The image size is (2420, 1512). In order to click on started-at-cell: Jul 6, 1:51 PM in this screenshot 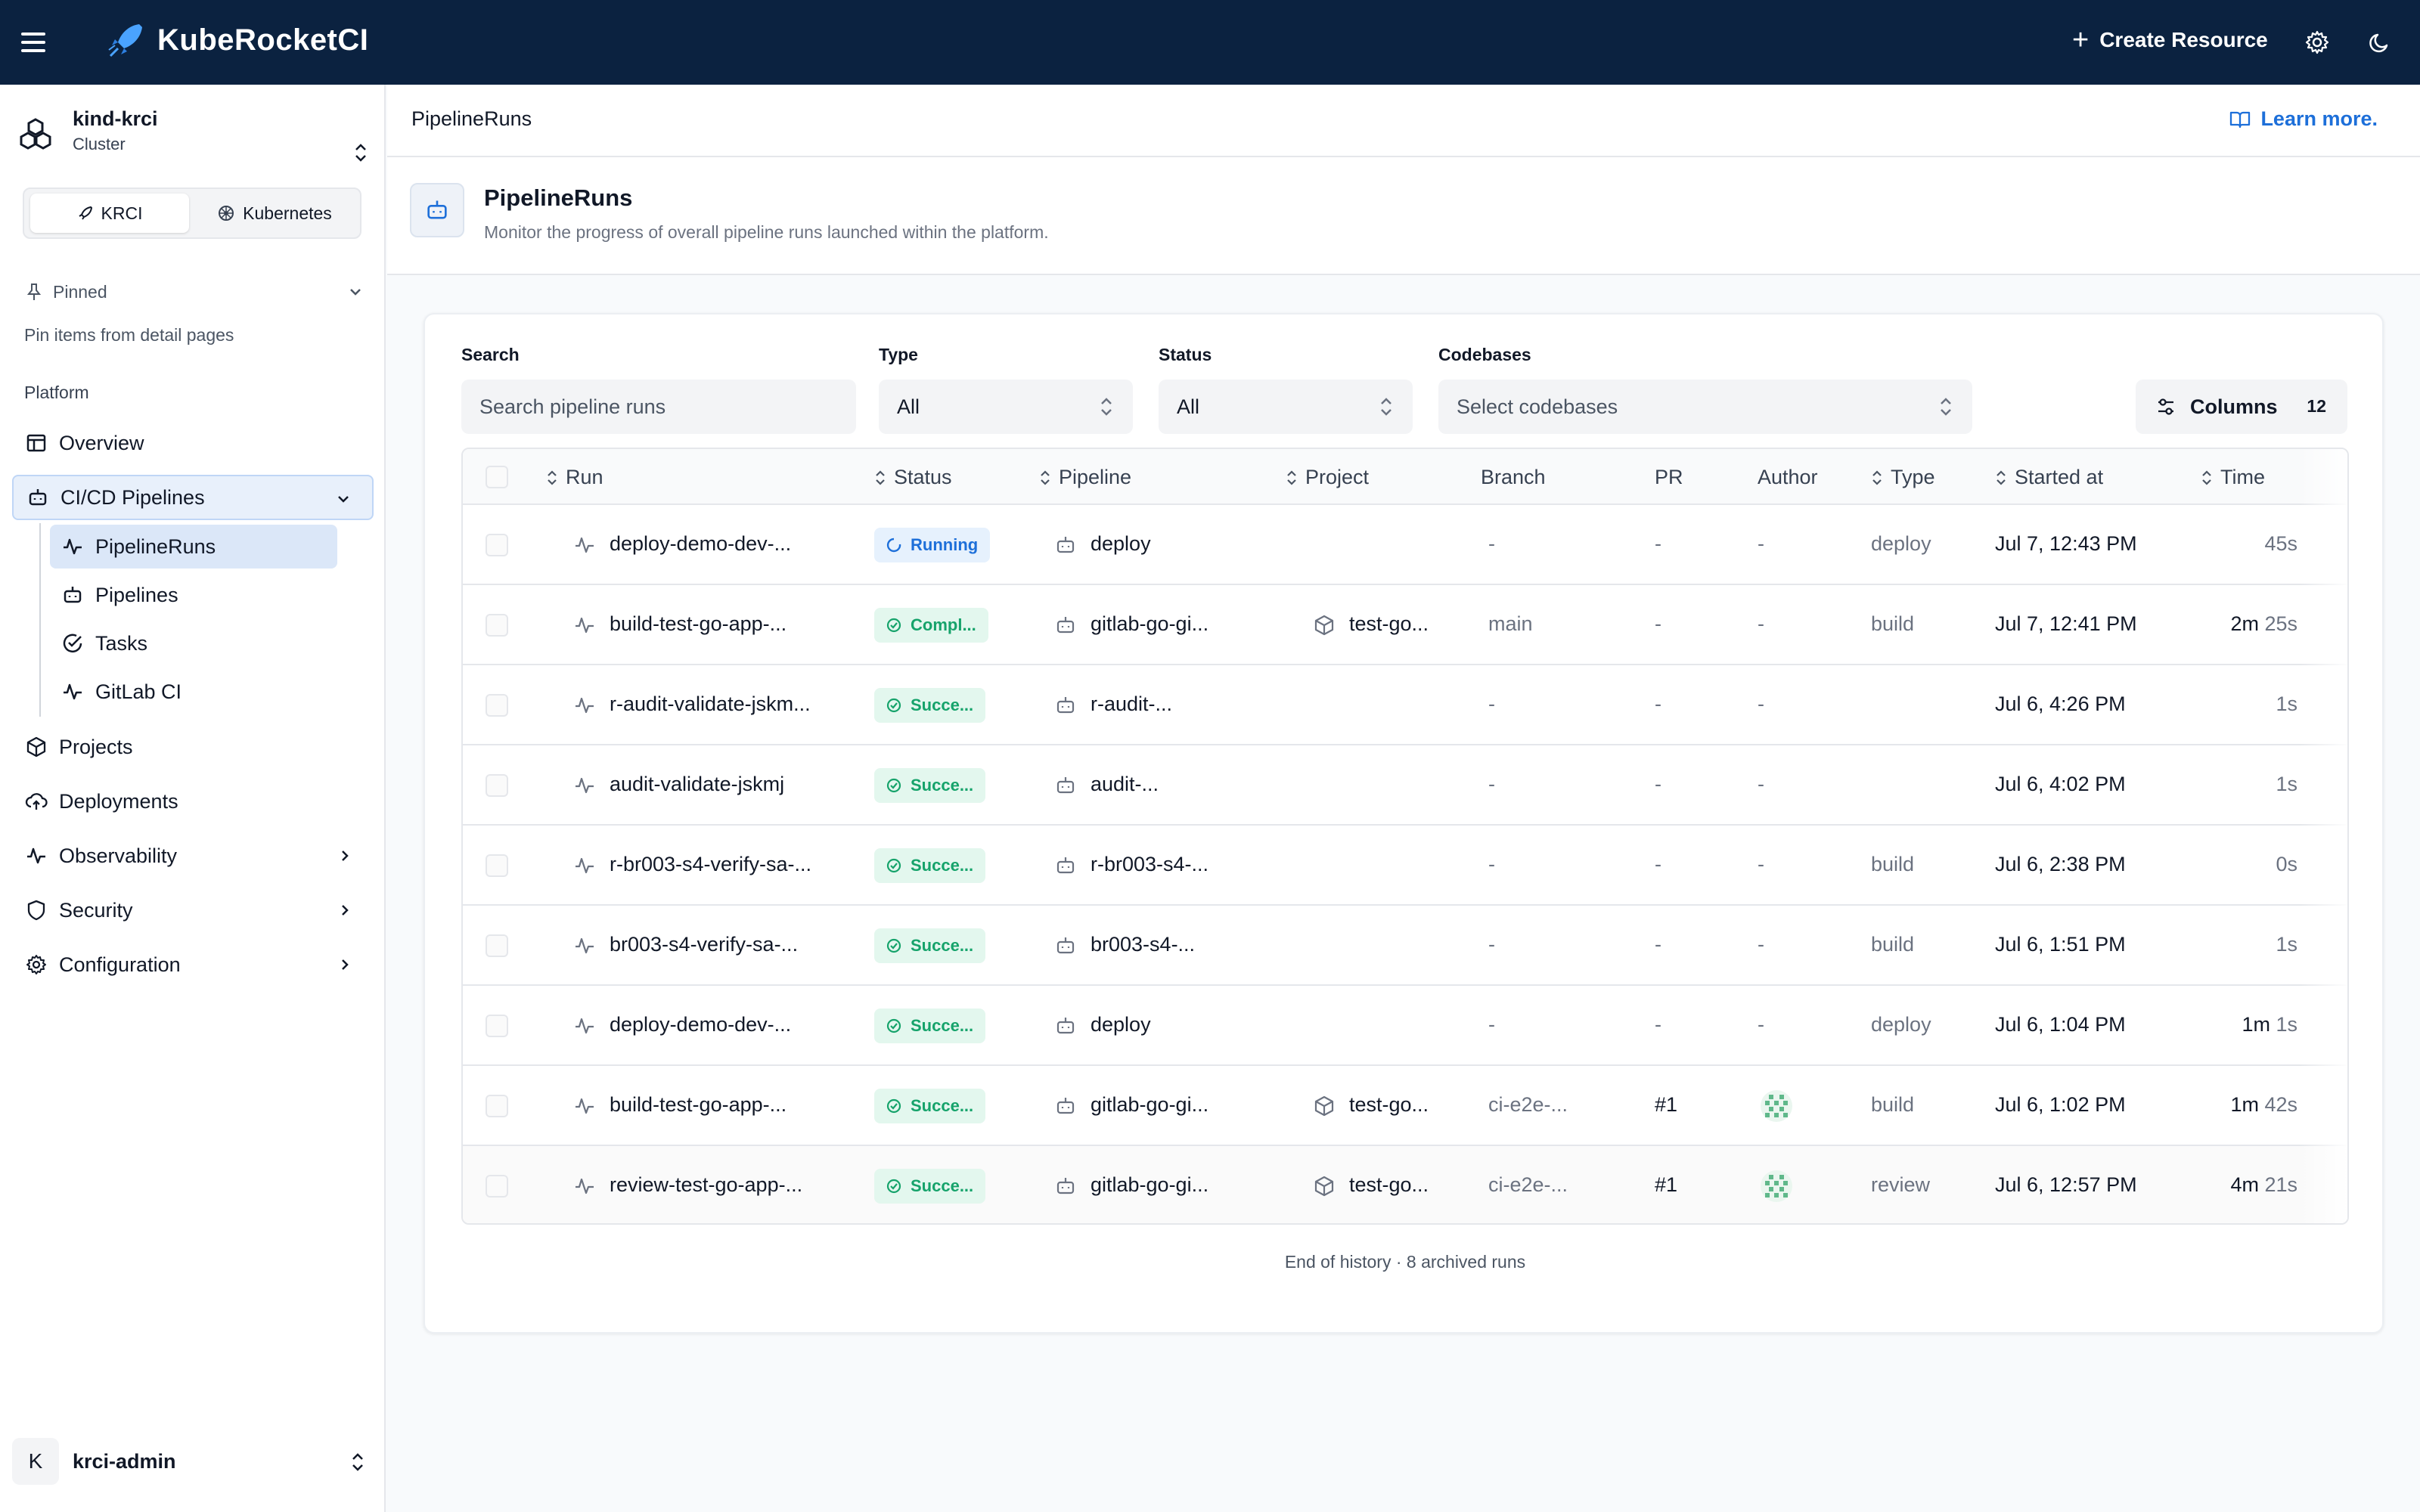, I will do `click(2060, 945)`.